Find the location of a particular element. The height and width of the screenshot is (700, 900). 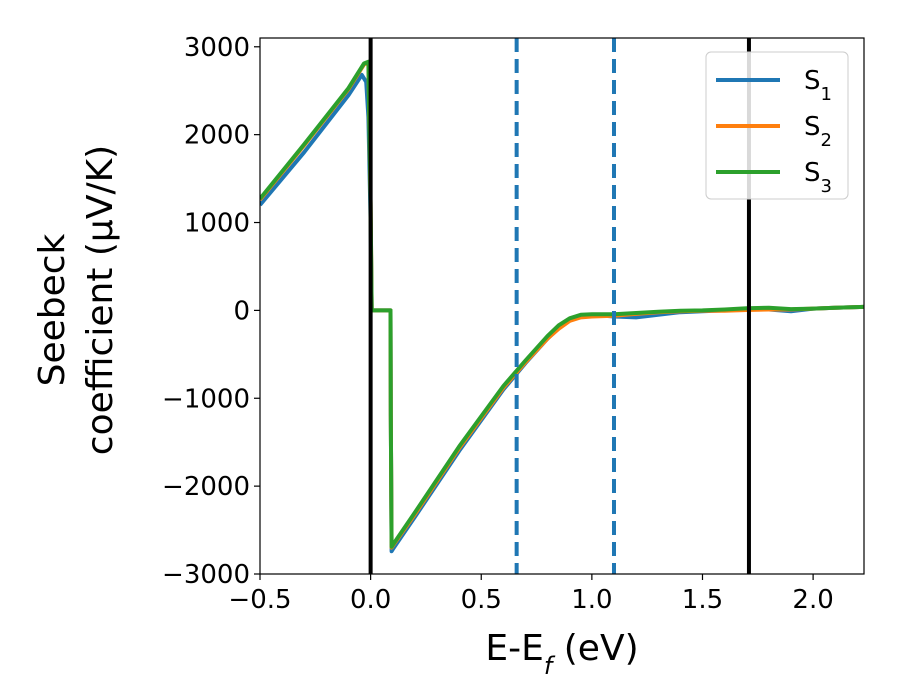

y-axis-ticks: −3000 −2000 −1000 0 1000 2000 3000 is located at coordinates (211, 311).